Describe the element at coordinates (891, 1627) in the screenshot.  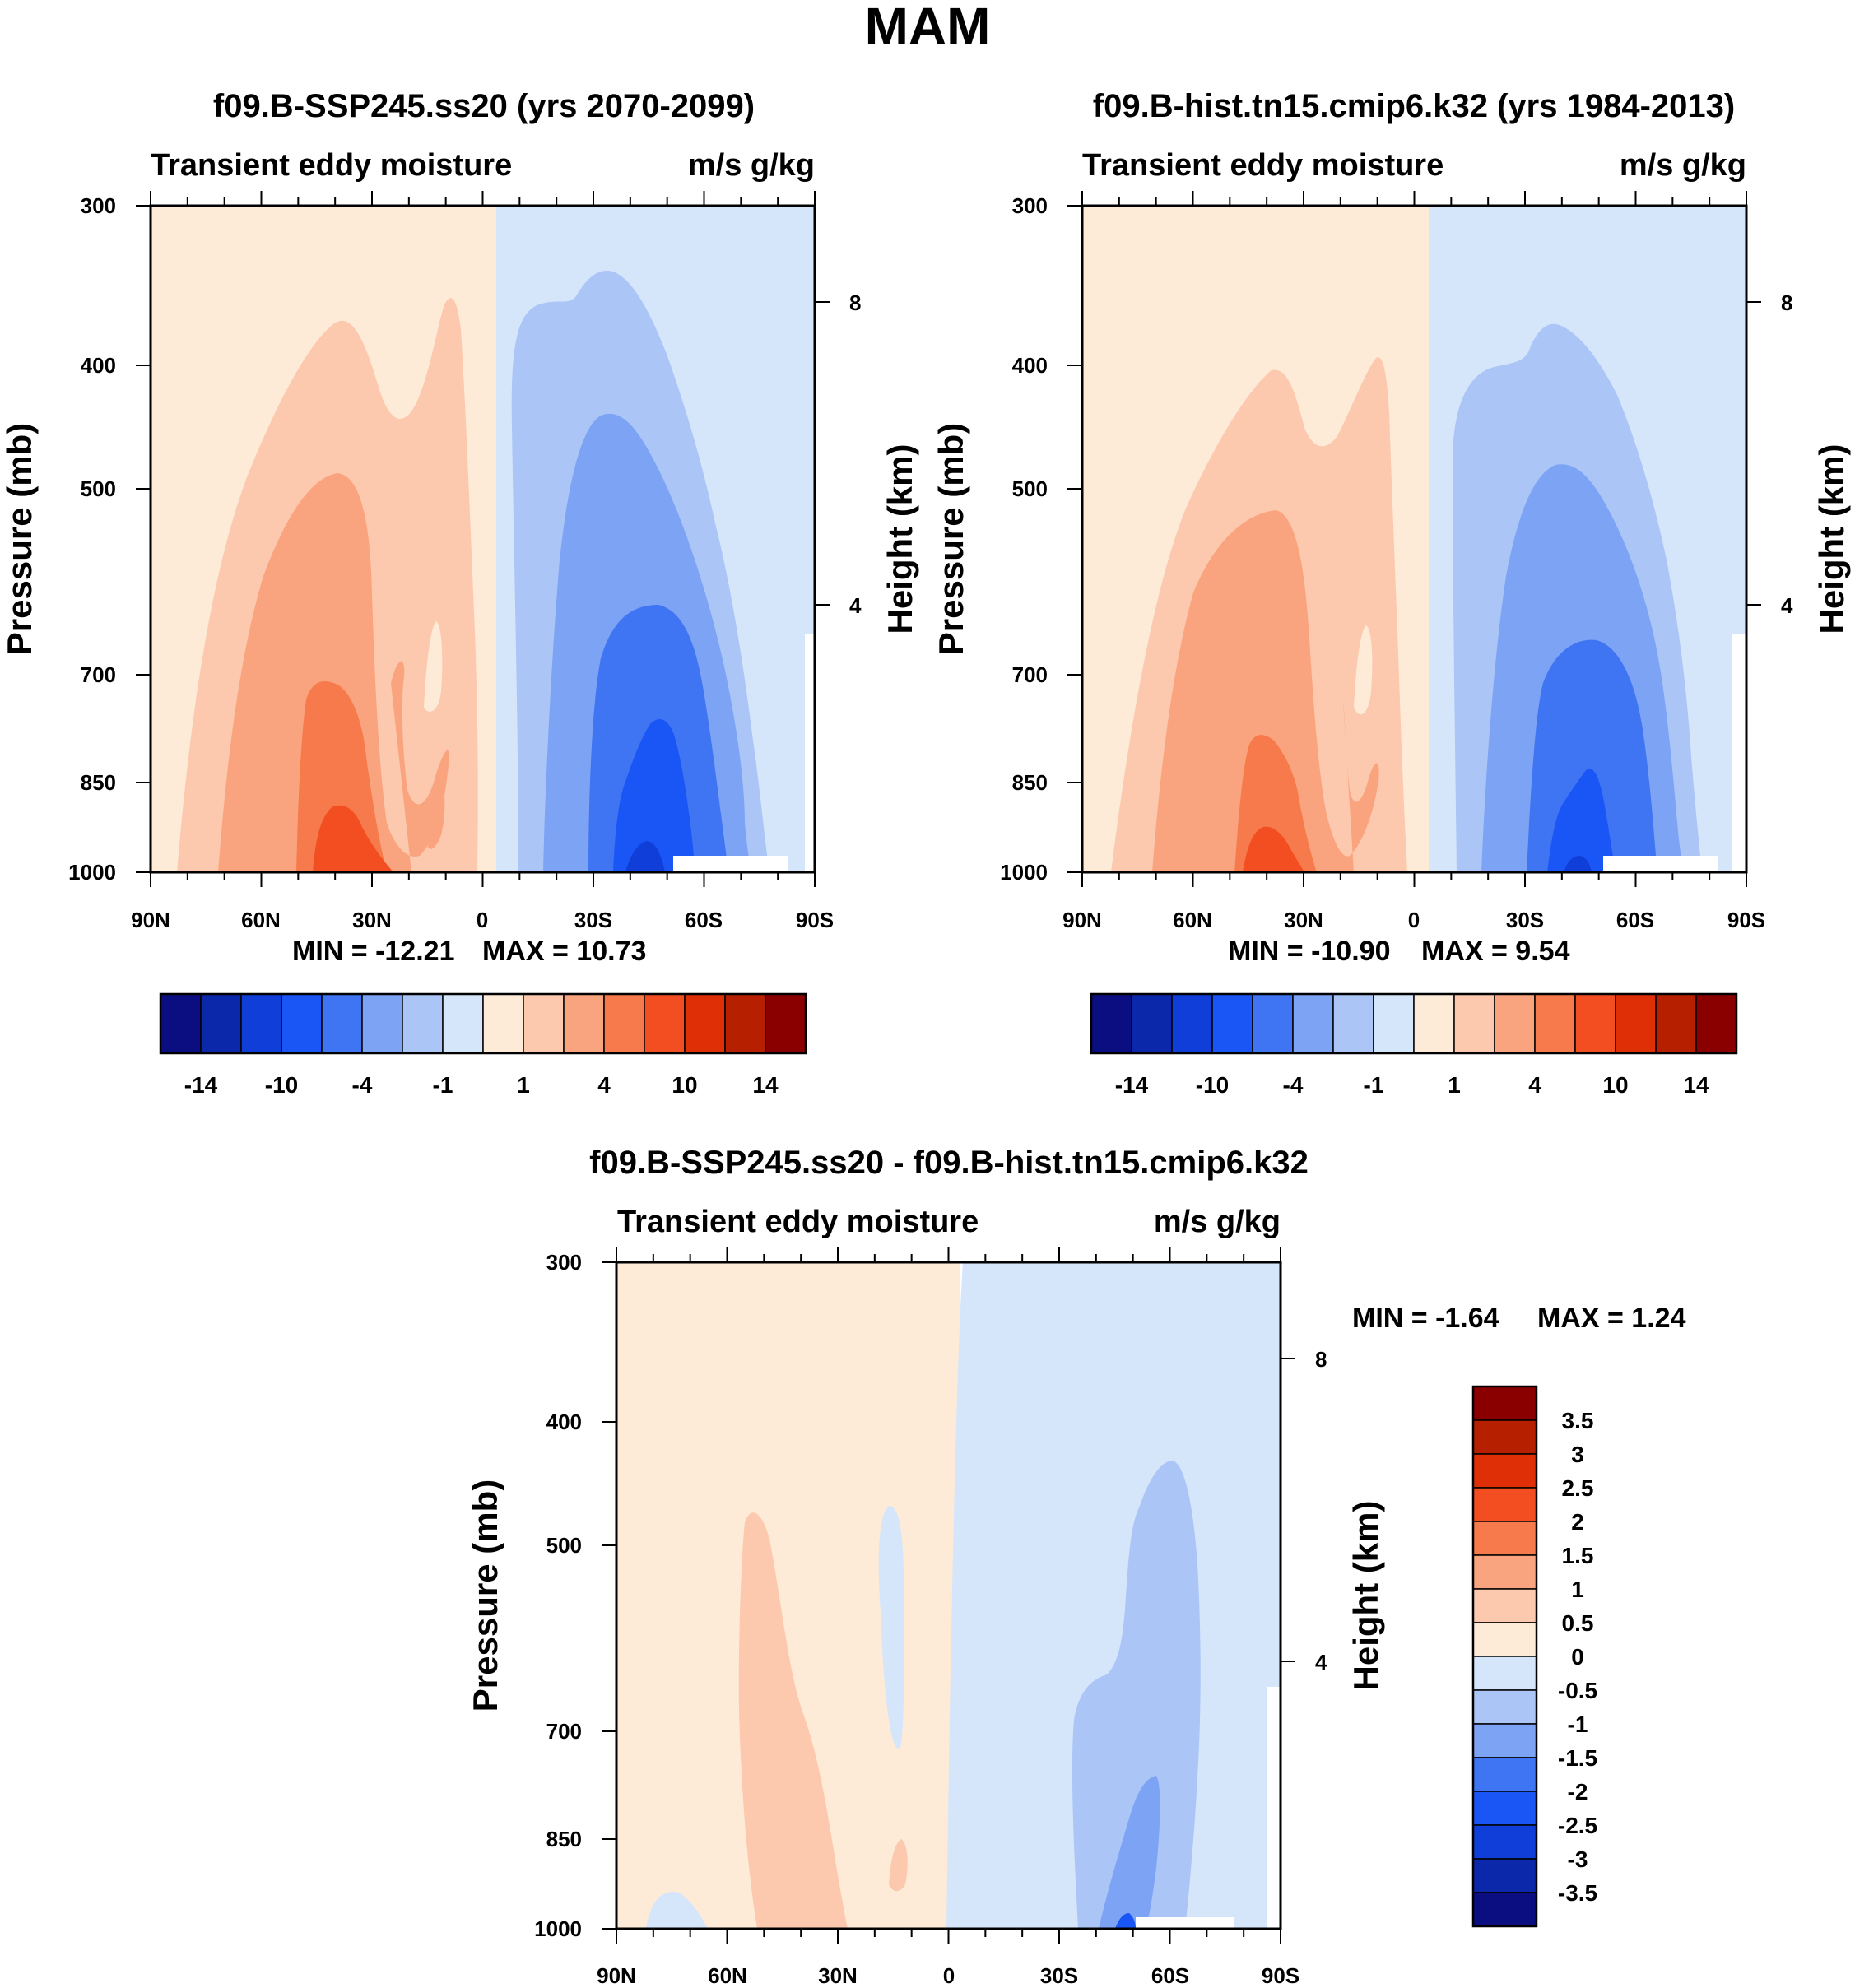
I see `diff-neg-contour-dots` at that location.